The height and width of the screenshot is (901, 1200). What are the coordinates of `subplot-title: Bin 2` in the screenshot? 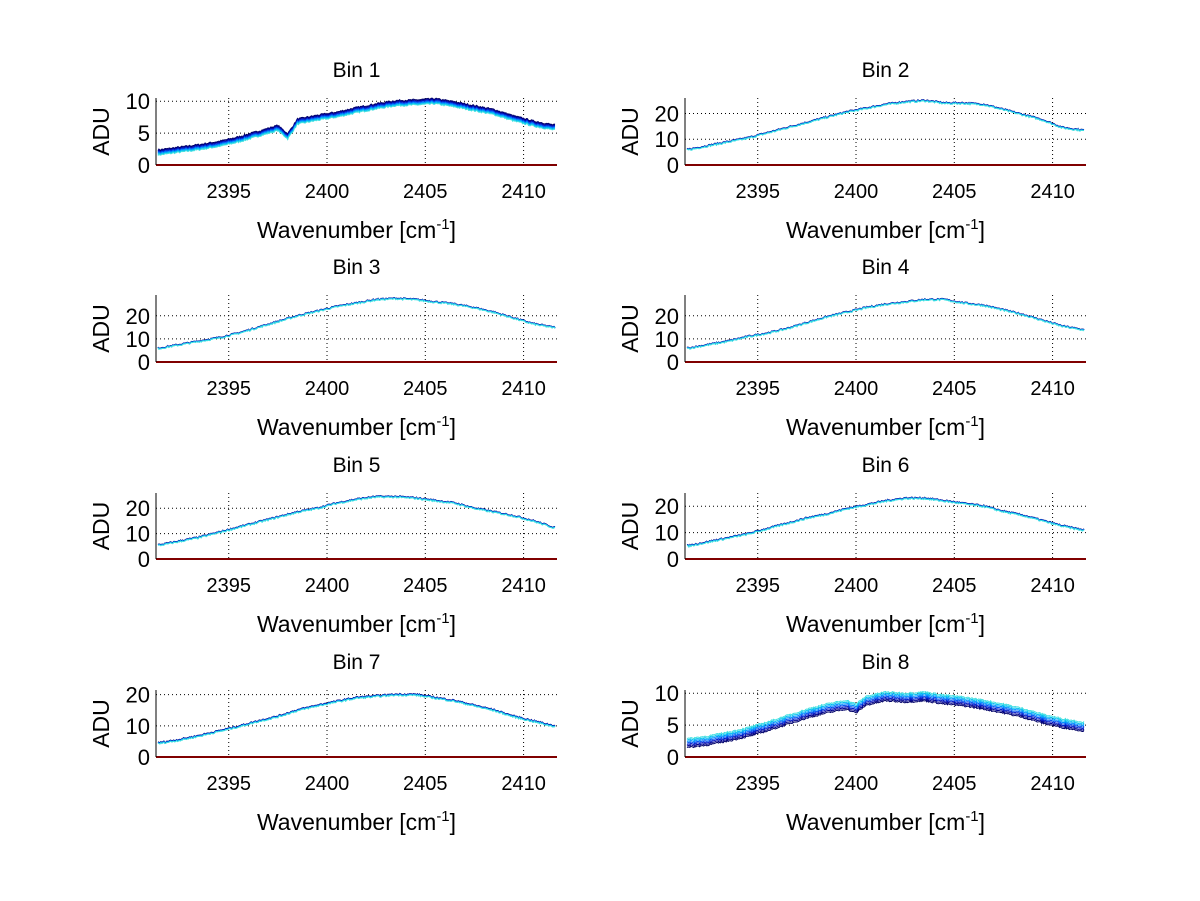 It's located at (886, 70).